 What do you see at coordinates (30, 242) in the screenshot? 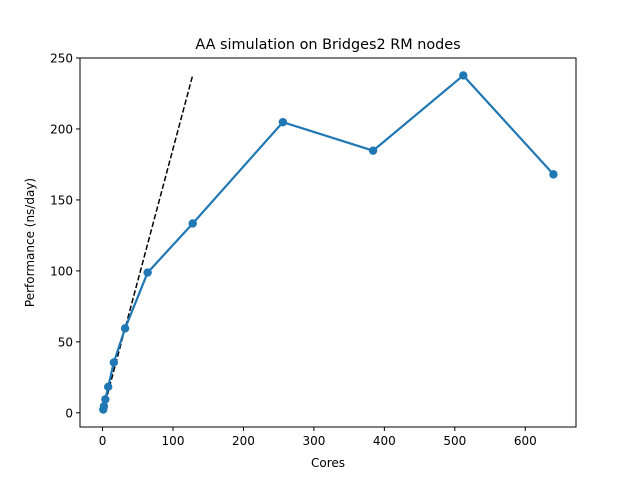
I see `y-axis-label: Performance (ns/day)` at bounding box center [30, 242].